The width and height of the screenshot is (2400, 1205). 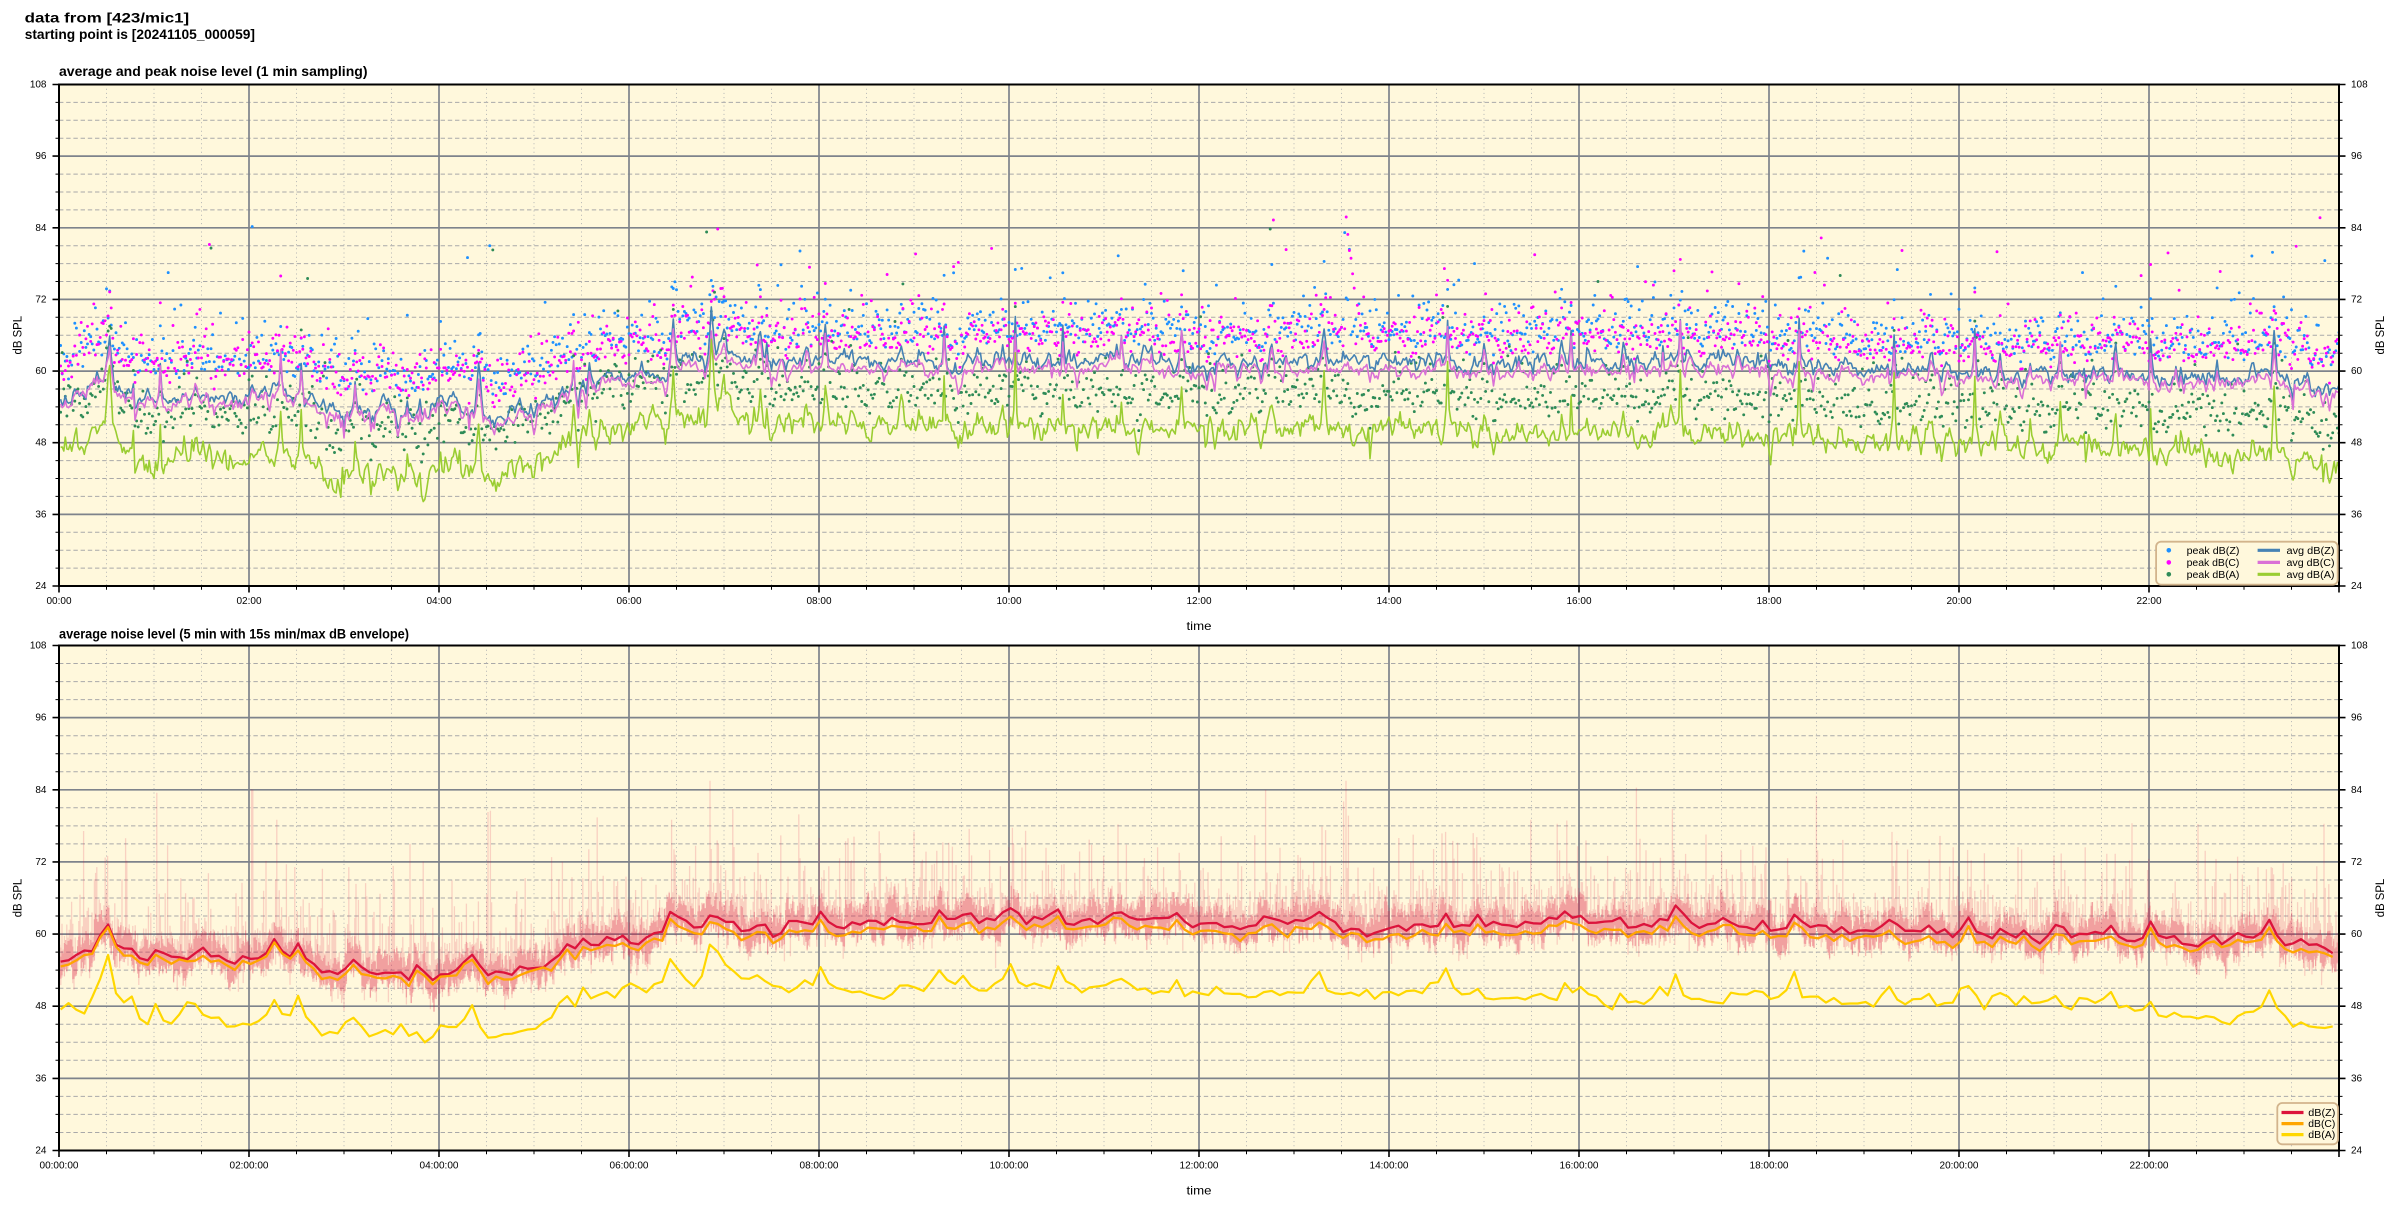 I want to click on svg-text: 18:00, so click(x=1768, y=601).